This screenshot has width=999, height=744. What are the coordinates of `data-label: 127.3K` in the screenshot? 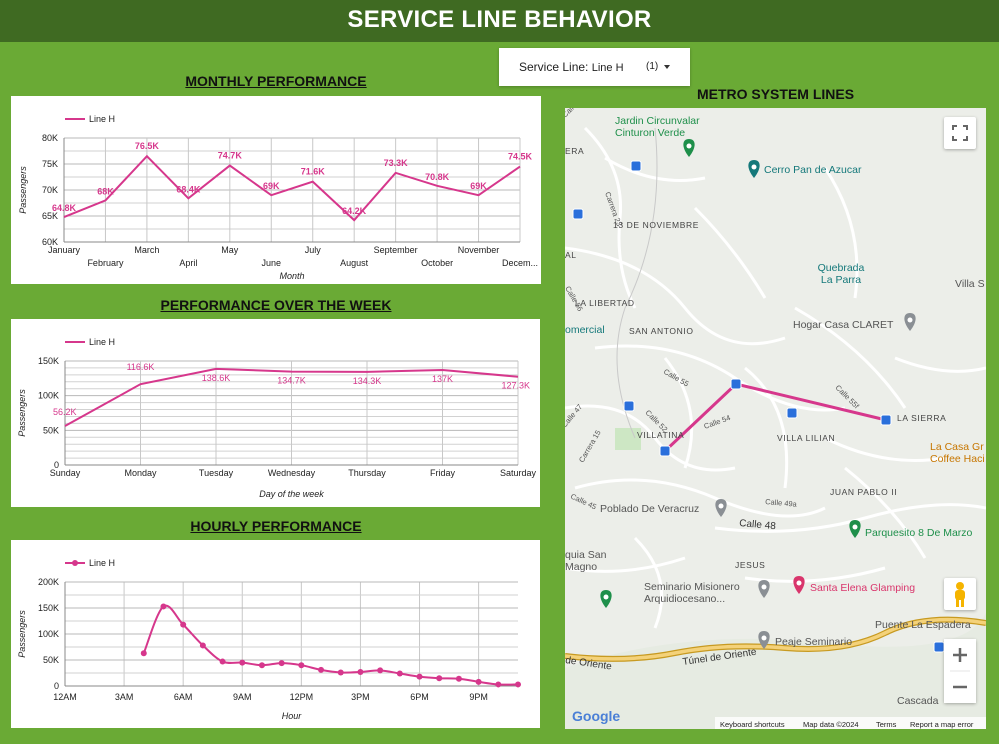 It's located at (515, 386).